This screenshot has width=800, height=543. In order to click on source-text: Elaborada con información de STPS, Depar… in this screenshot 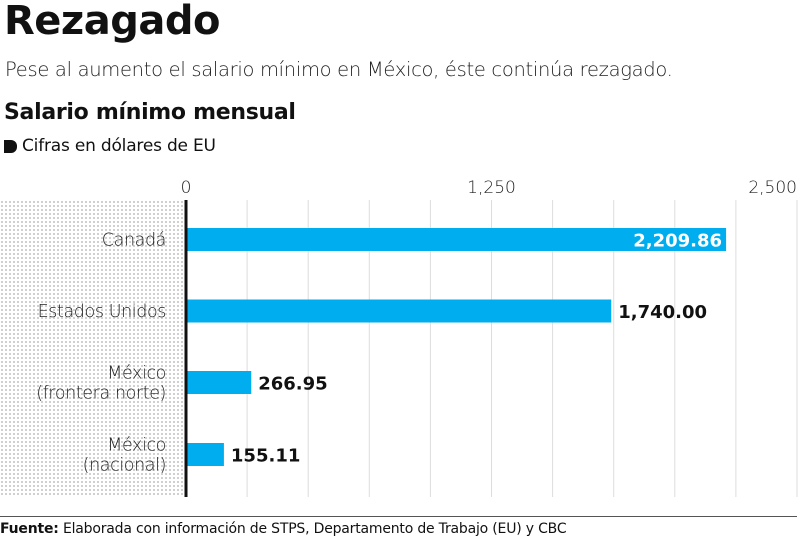, I will do `click(312, 529)`.